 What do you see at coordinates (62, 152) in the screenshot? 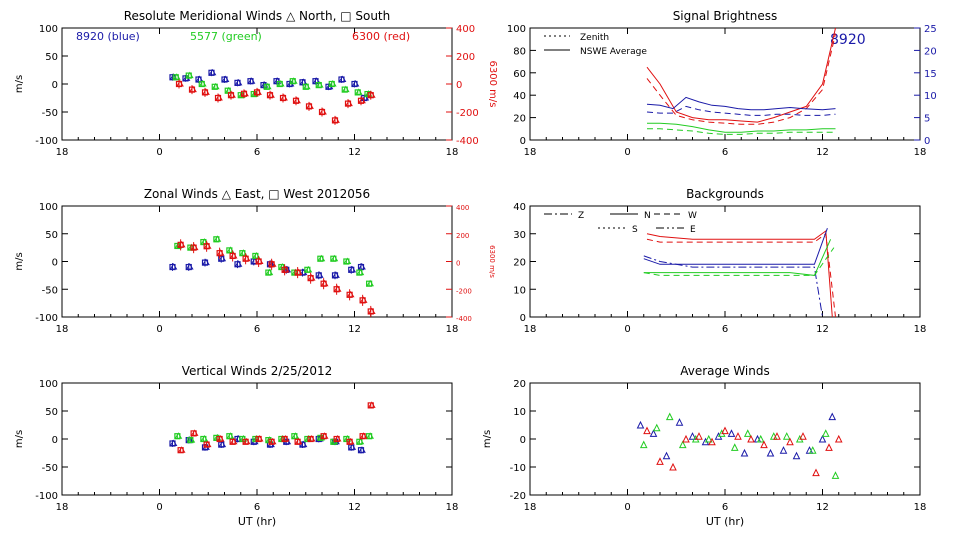
I see `chart-meridional-x-tick-label: 18` at bounding box center [62, 152].